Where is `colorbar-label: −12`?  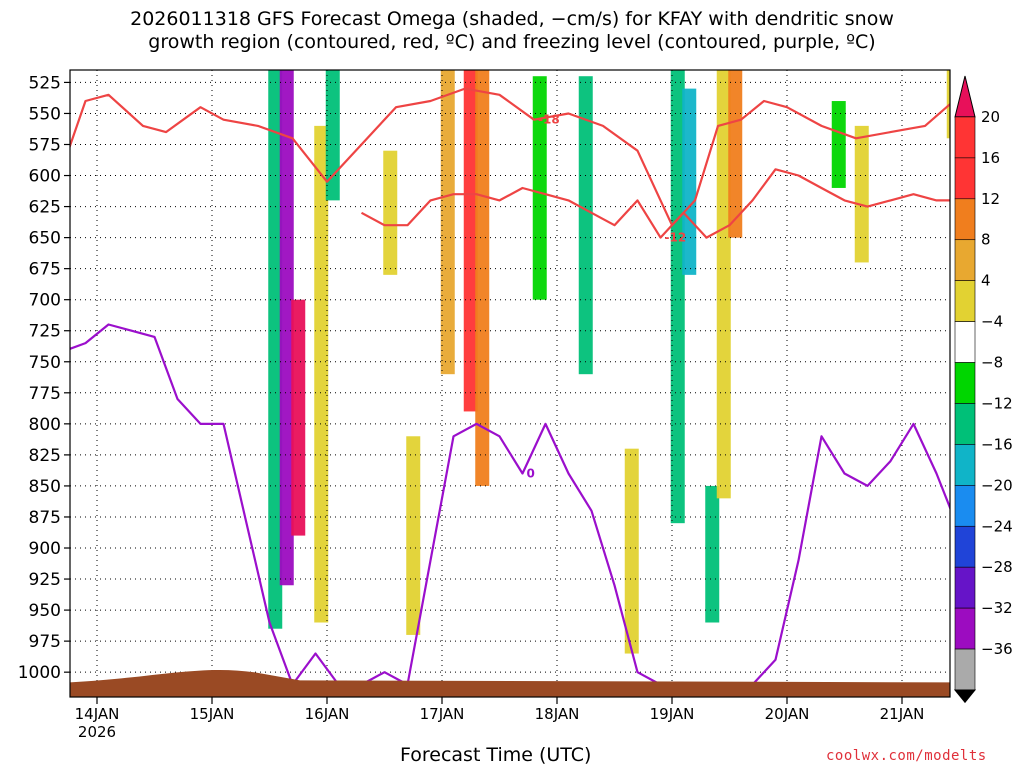
colorbar-label: −12 is located at coordinates (997, 403).